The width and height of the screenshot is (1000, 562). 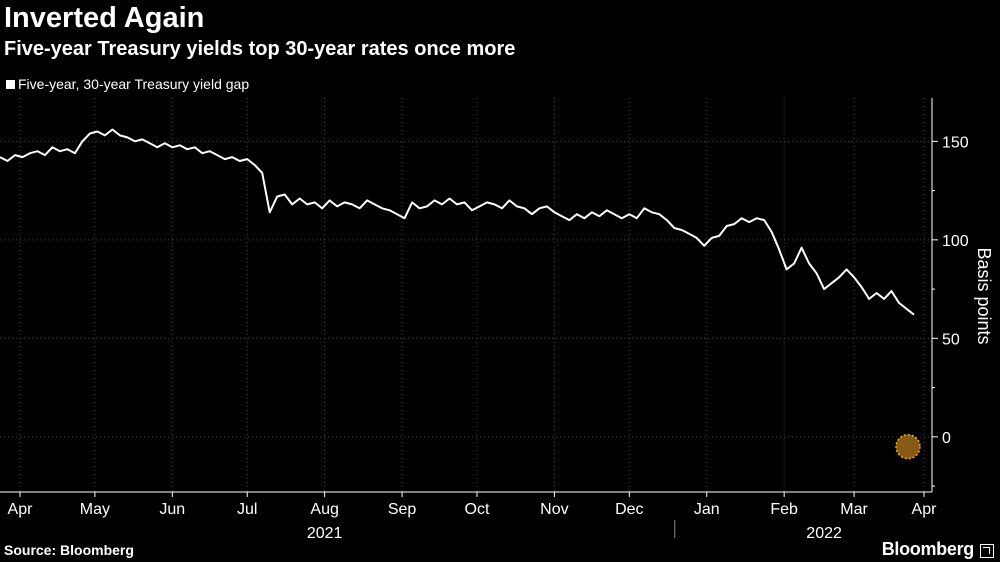 What do you see at coordinates (951, 339) in the screenshot?
I see `y-tick-label: 50` at bounding box center [951, 339].